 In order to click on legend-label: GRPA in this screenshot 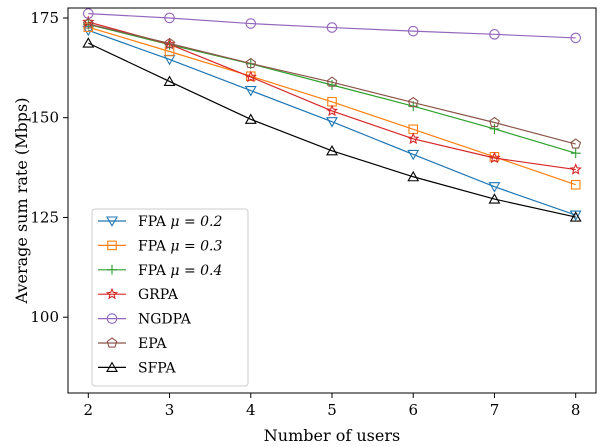, I will do `click(158, 295)`.